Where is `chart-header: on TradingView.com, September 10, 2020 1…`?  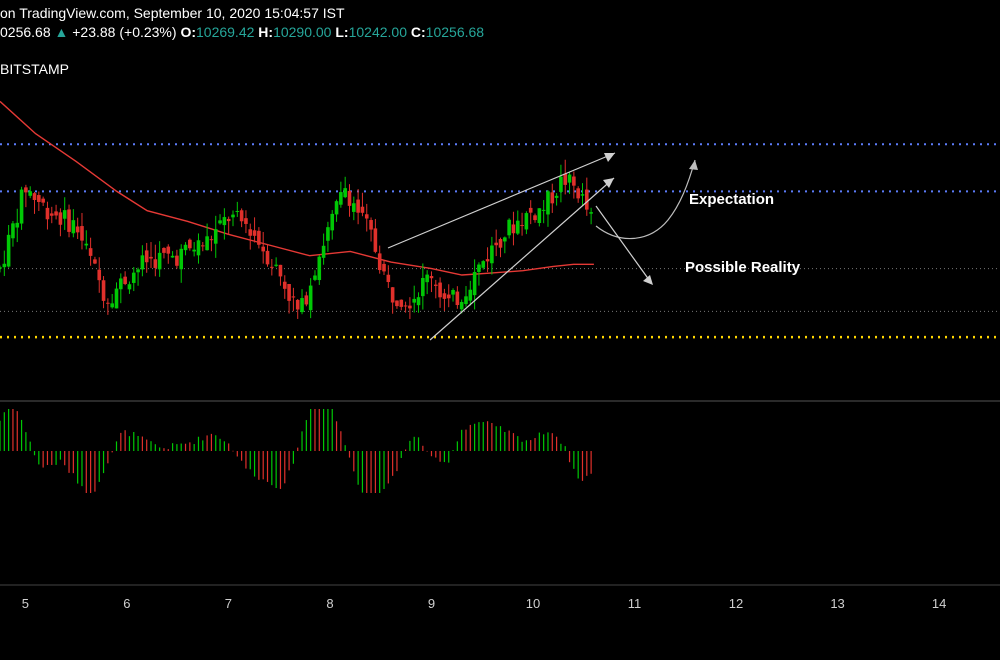 chart-header: on TradingView.com, September 10, 2020 1… is located at coordinates (500, 23).